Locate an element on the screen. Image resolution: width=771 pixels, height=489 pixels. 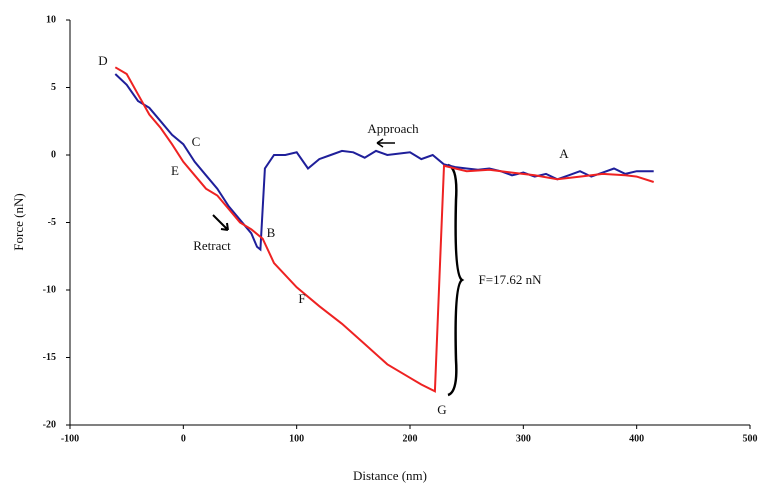
x-tick-label: 200 is located at coordinates (410, 438).